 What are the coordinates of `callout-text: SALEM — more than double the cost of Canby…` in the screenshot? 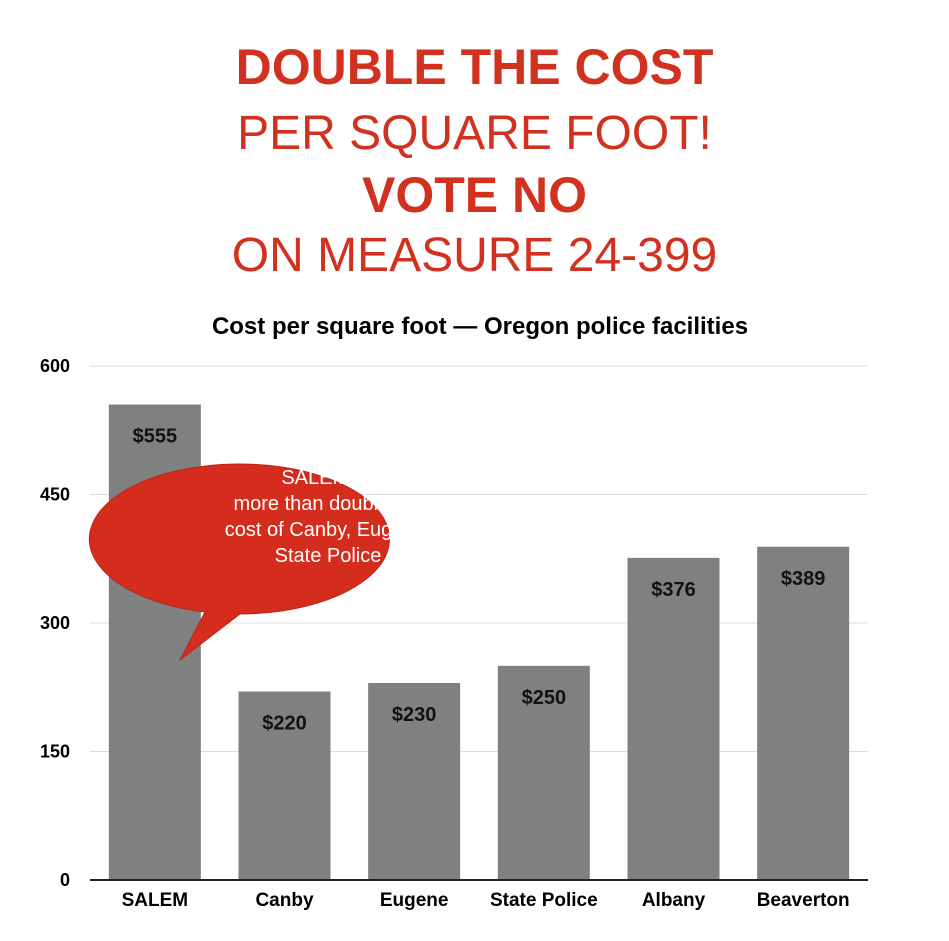 It's located at (328, 517).